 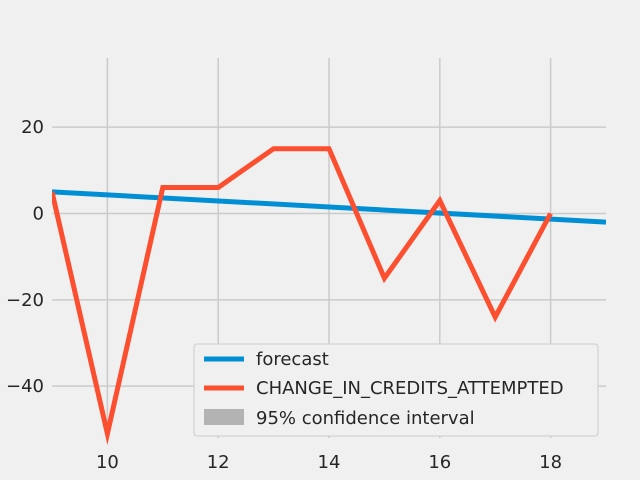 What do you see at coordinates (292, 359) in the screenshot?
I see `legend-forecast-label: forecast` at bounding box center [292, 359].